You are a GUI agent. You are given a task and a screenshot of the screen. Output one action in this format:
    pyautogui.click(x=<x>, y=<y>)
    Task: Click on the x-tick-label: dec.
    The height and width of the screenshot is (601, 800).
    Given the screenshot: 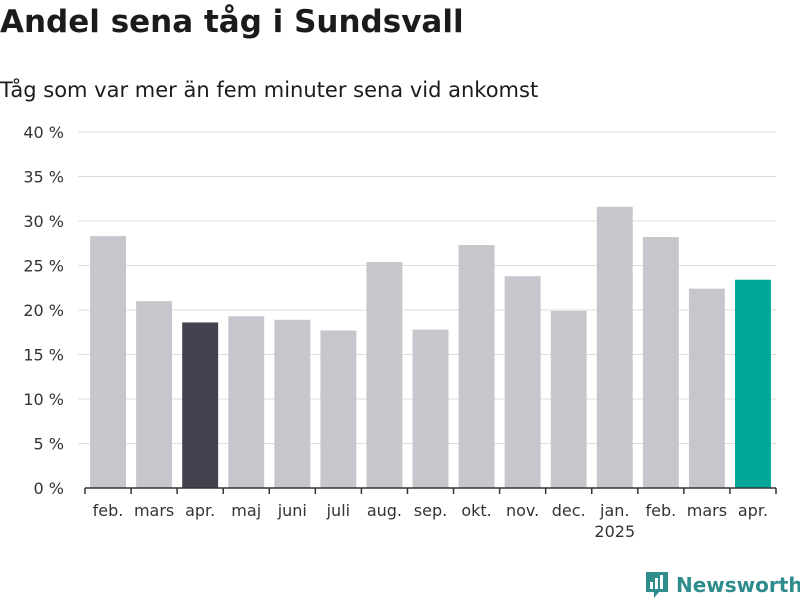 What is the action you would take?
    pyautogui.click(x=569, y=510)
    